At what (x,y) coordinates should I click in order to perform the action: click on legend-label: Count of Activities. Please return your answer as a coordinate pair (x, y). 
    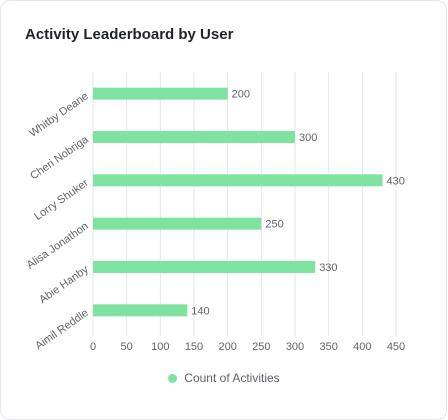
    Looking at the image, I should click on (232, 378).